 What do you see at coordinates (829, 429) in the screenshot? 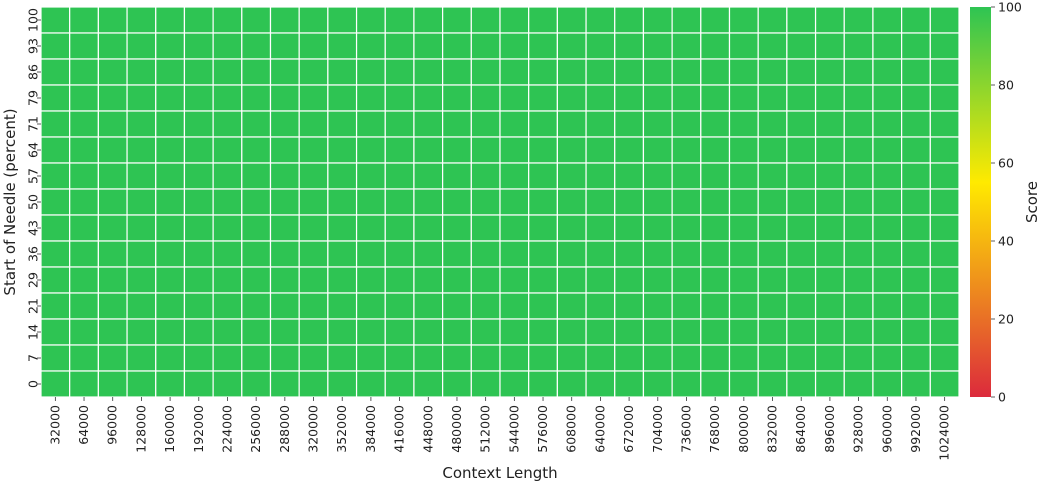
I see `x-tick-label: 896000` at bounding box center [829, 429].